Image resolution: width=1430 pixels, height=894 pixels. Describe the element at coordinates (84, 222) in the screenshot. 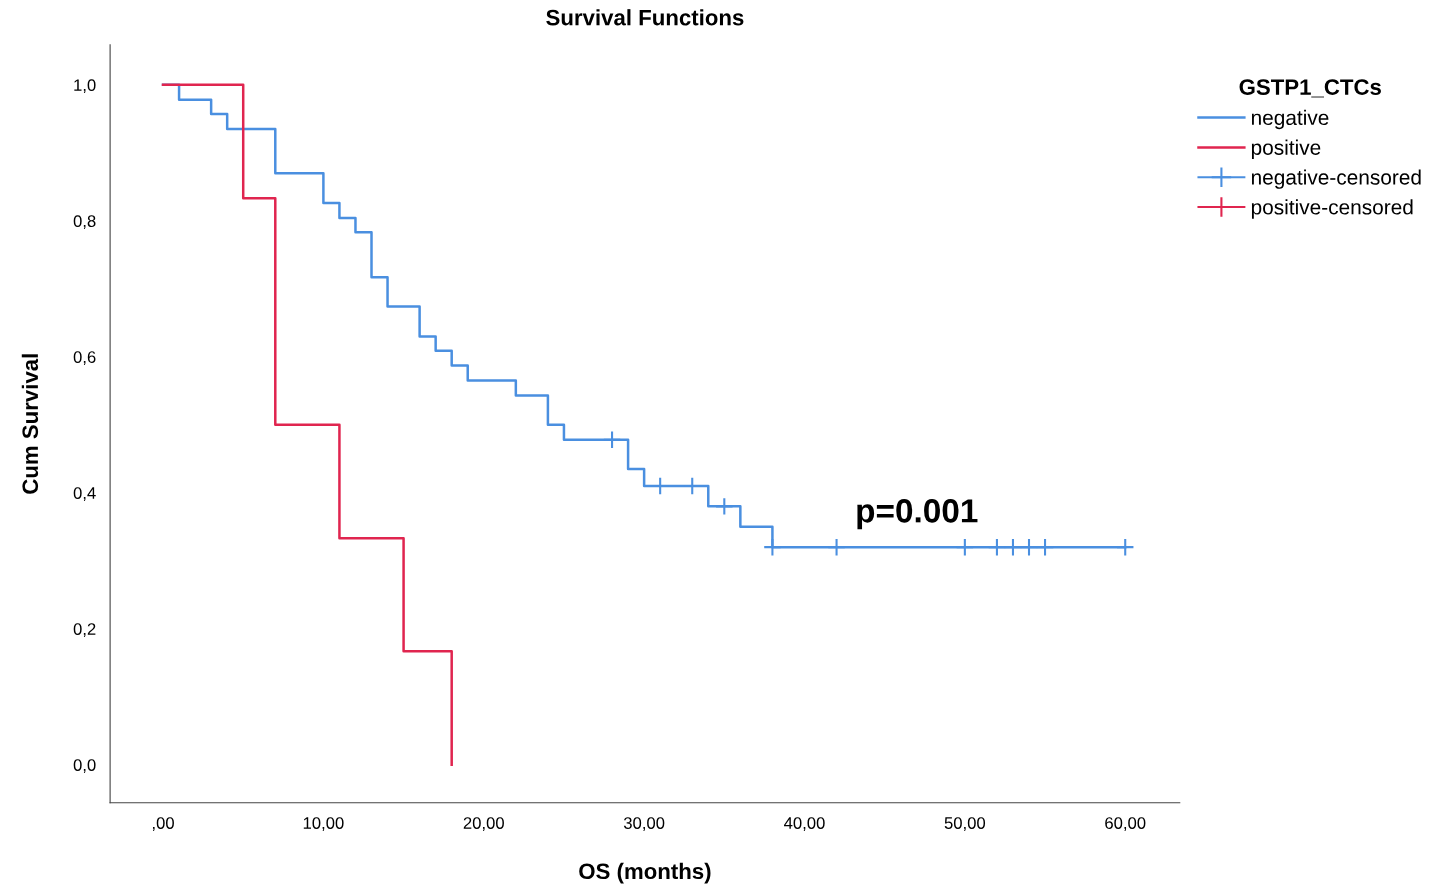

I see `y-tick-label: 0,8` at that location.